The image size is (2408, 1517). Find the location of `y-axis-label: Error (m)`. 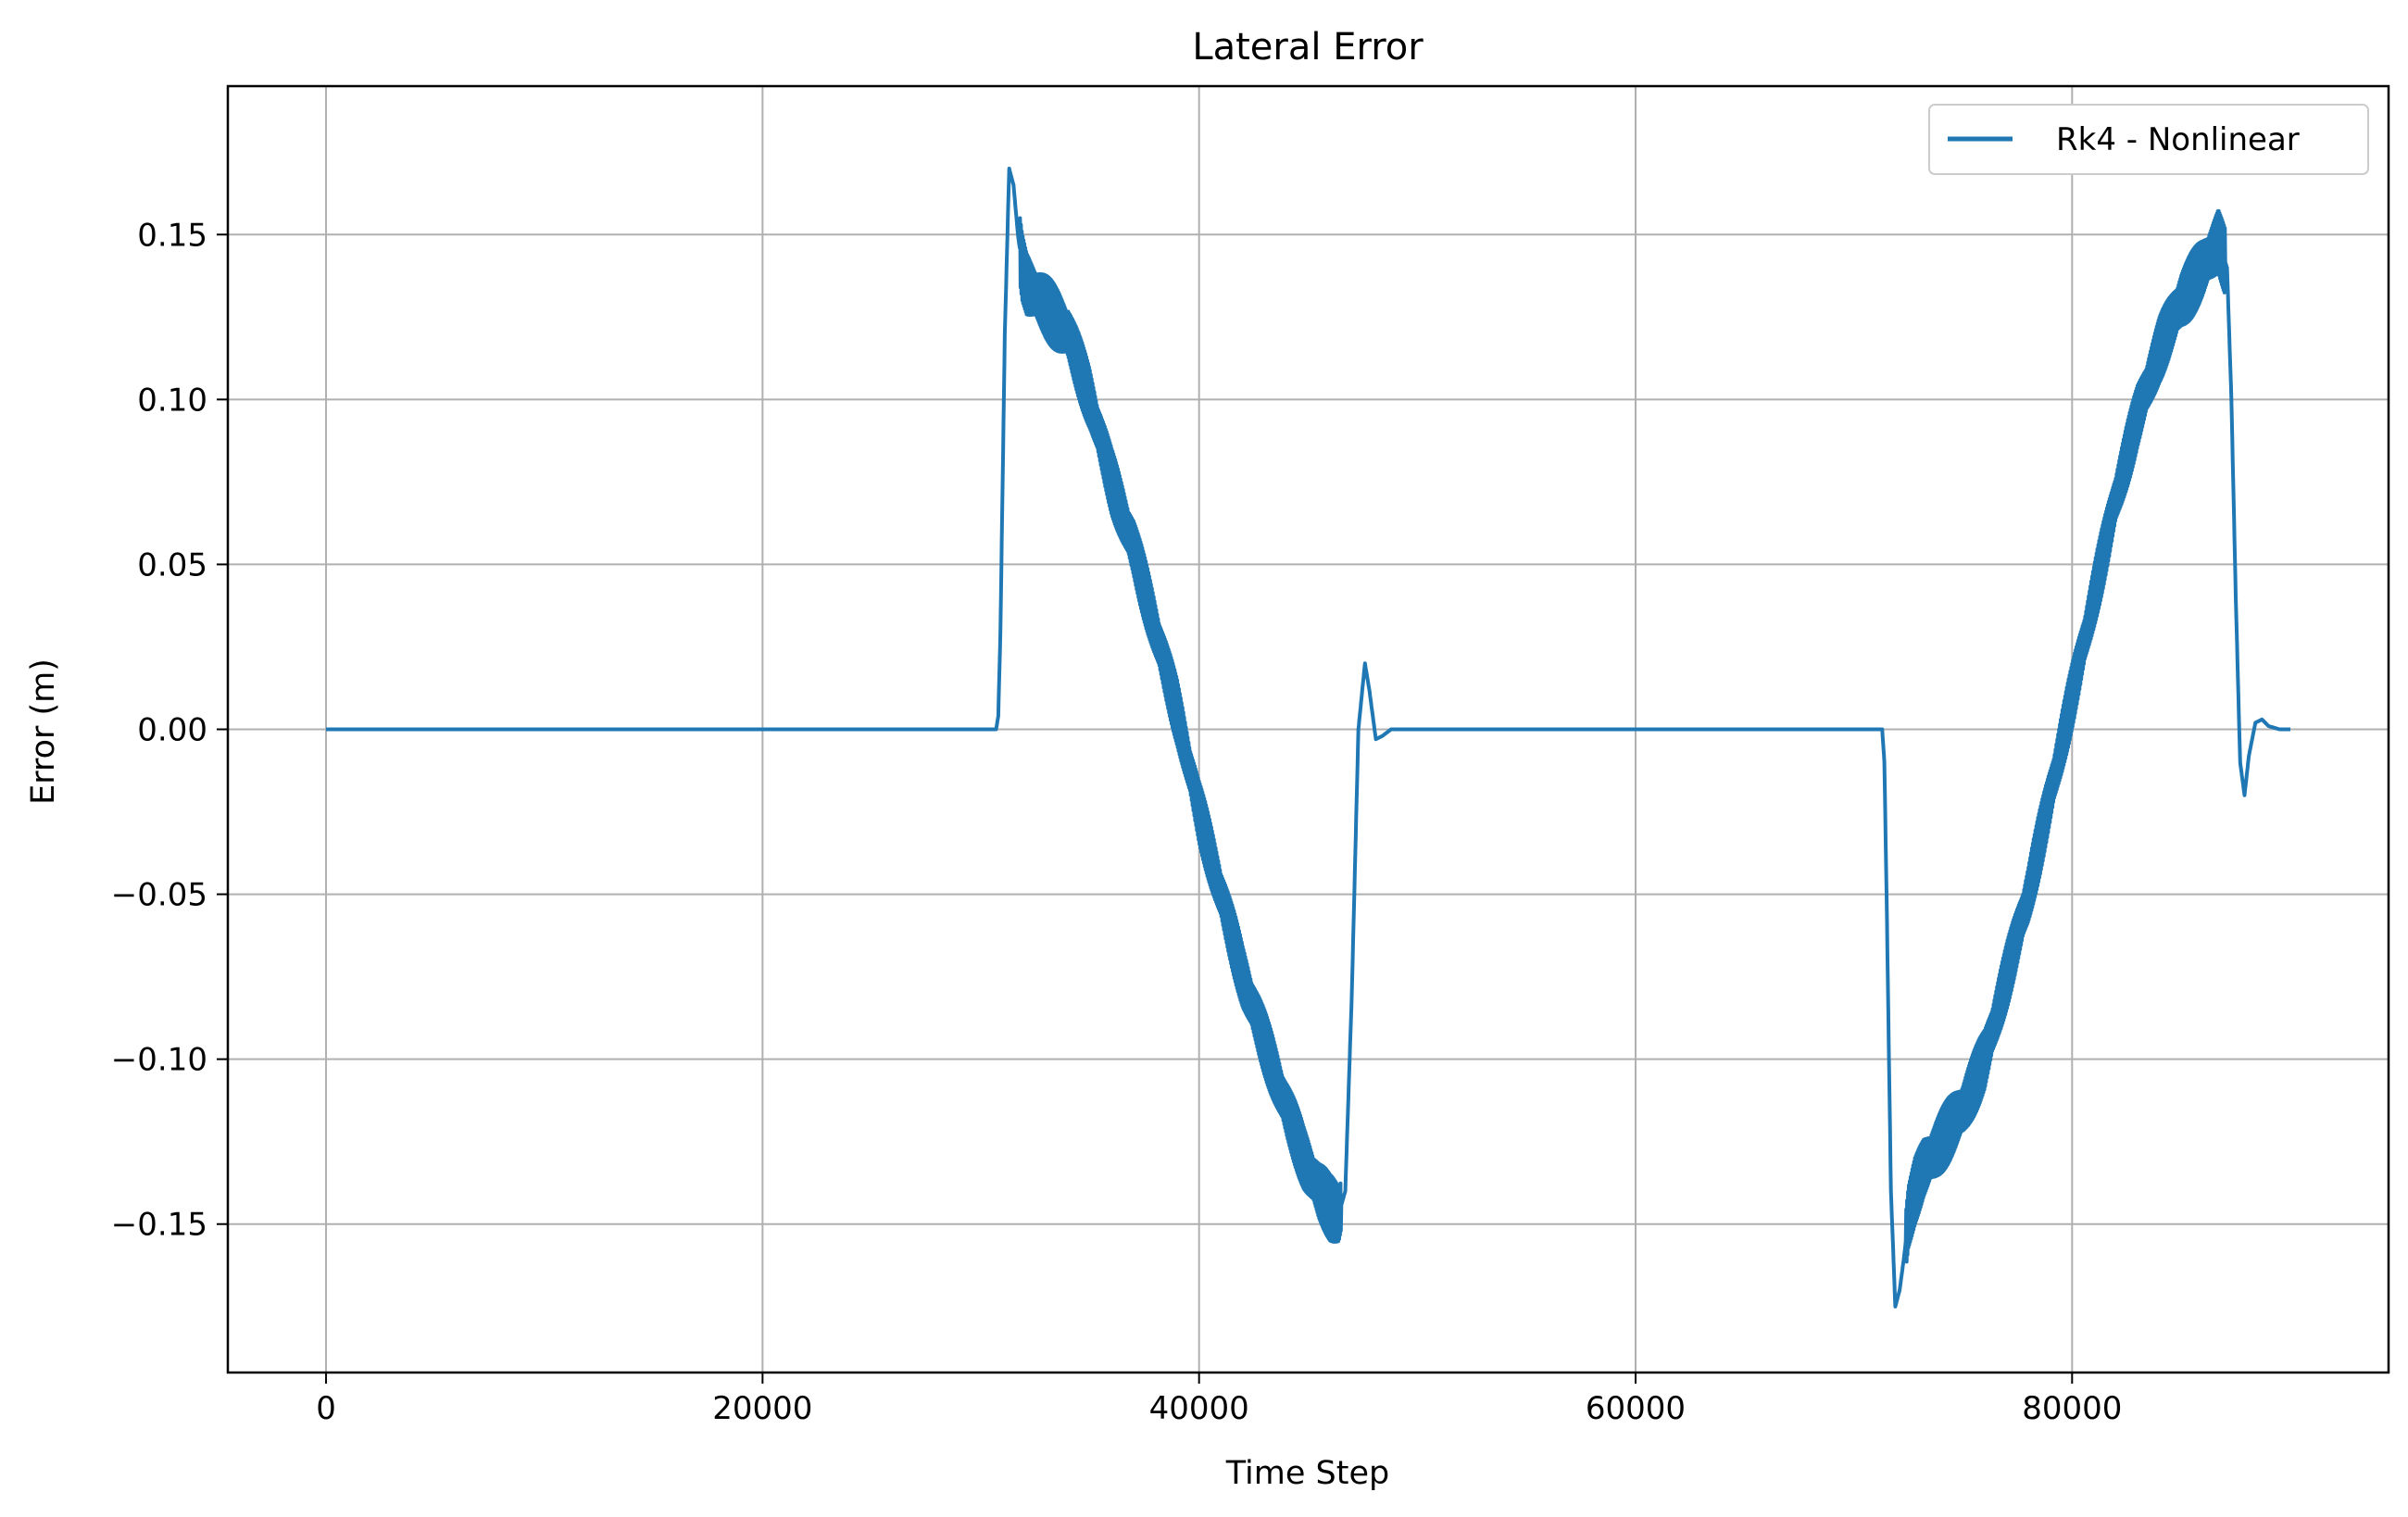

y-axis-label: Error (m) is located at coordinates (43, 731).